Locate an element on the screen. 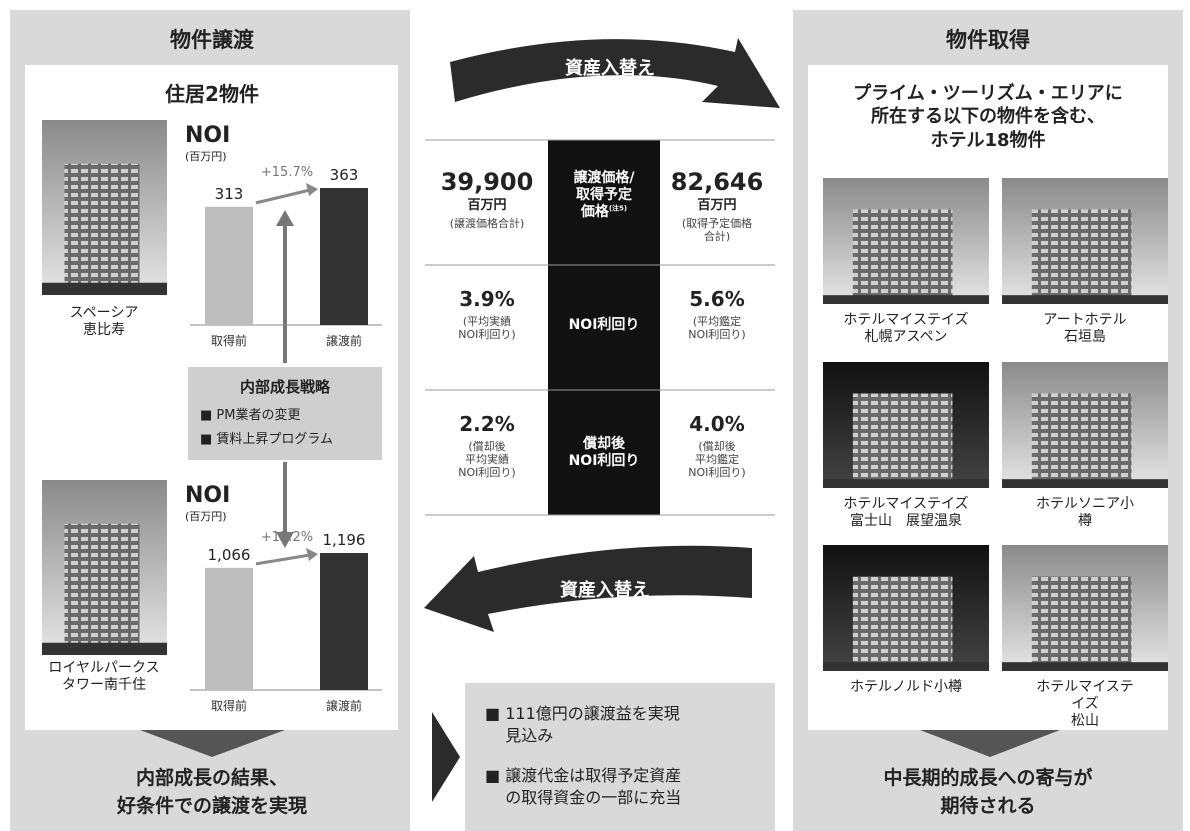 Image resolution: width=1190 pixels, height=831 pixels. hotel-name: アートホテル 石垣島 is located at coordinates (1085, 328).